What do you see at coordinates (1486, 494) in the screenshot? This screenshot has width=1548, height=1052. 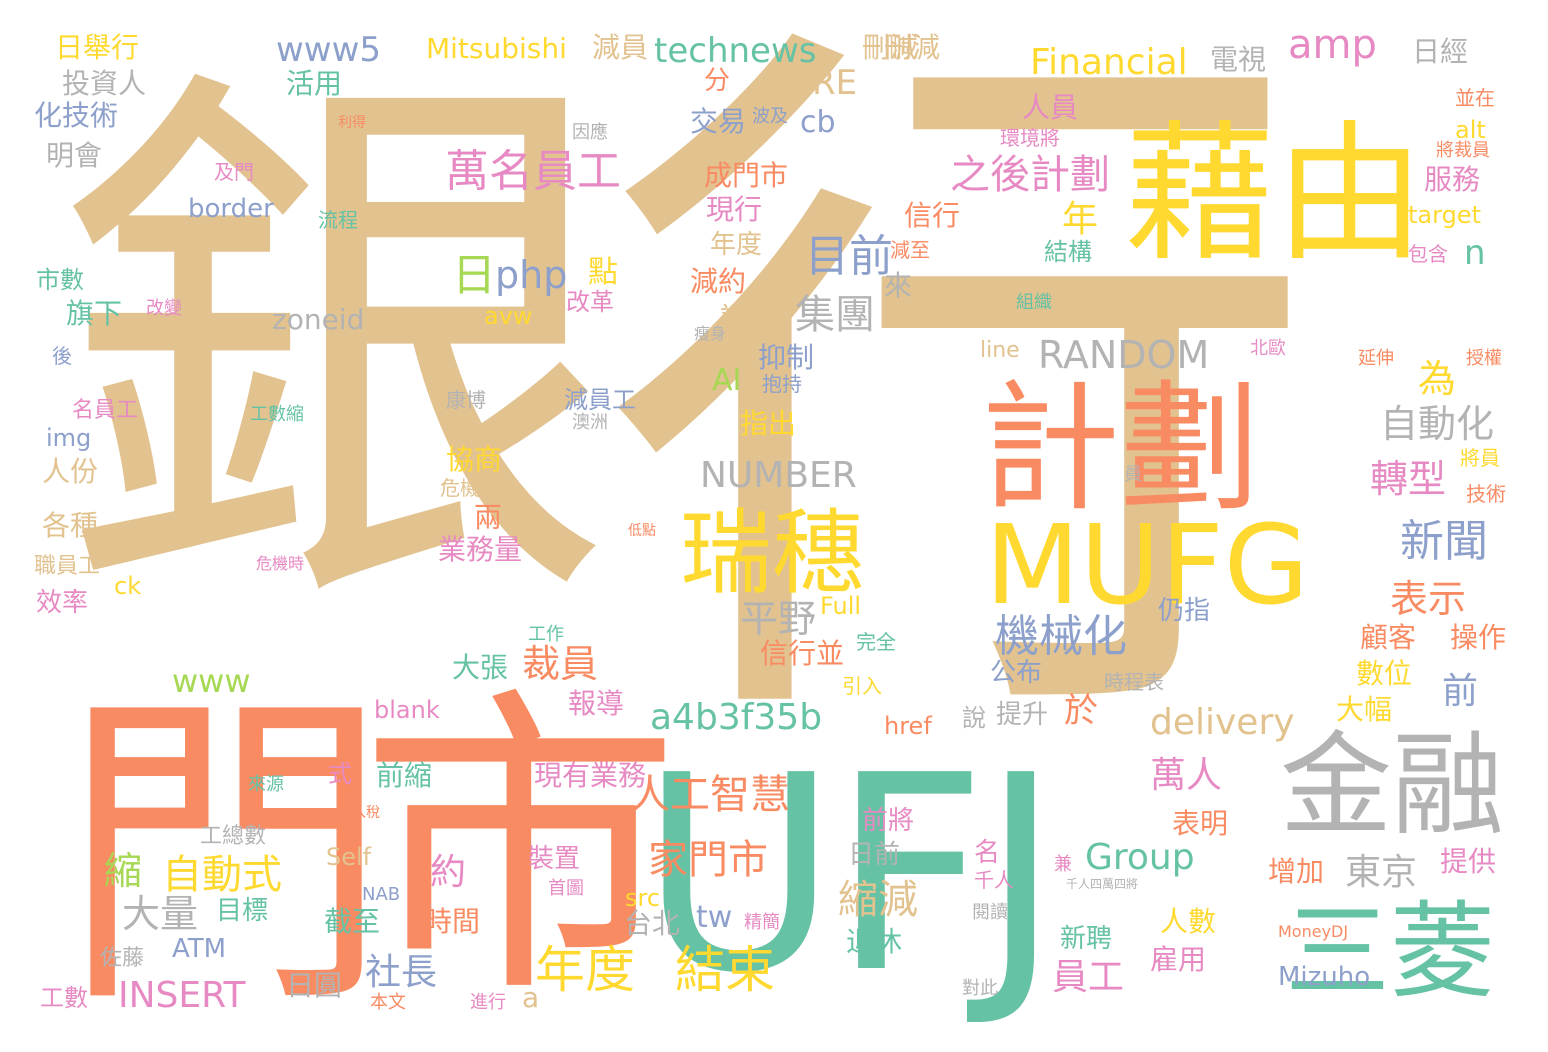 I see `word: 技術` at bounding box center [1486, 494].